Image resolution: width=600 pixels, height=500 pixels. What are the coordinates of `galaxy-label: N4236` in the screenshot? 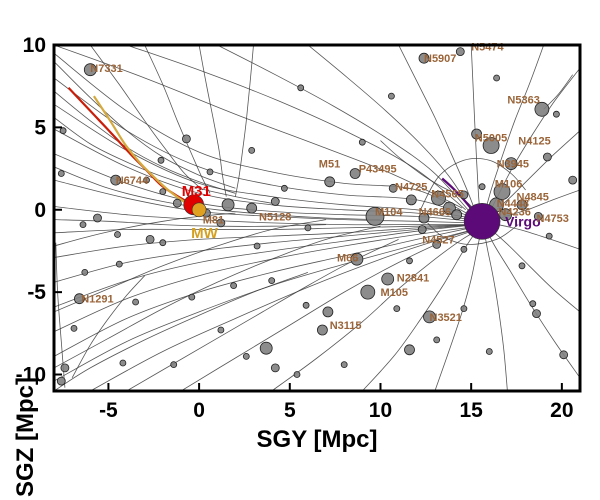 It's located at (514, 212).